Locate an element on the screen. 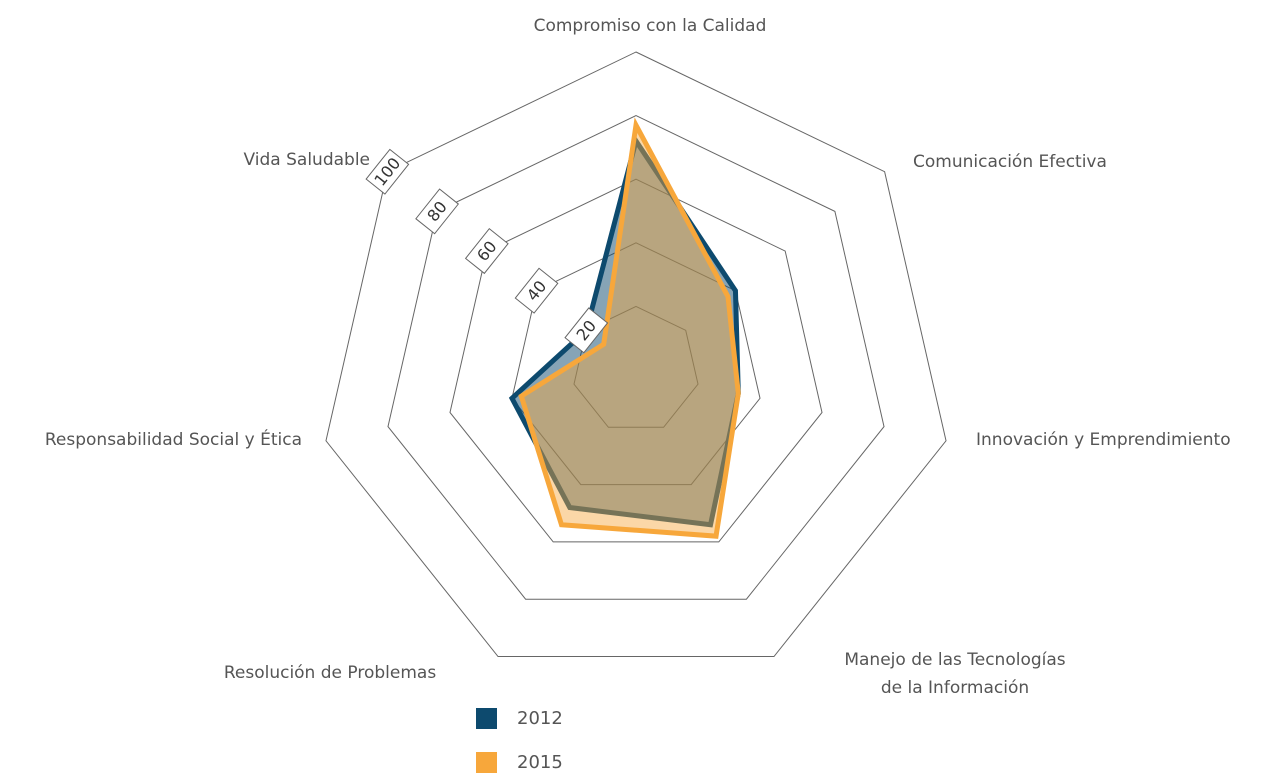 The height and width of the screenshot is (774, 1269). grid-ring is located at coordinates (636, 360).